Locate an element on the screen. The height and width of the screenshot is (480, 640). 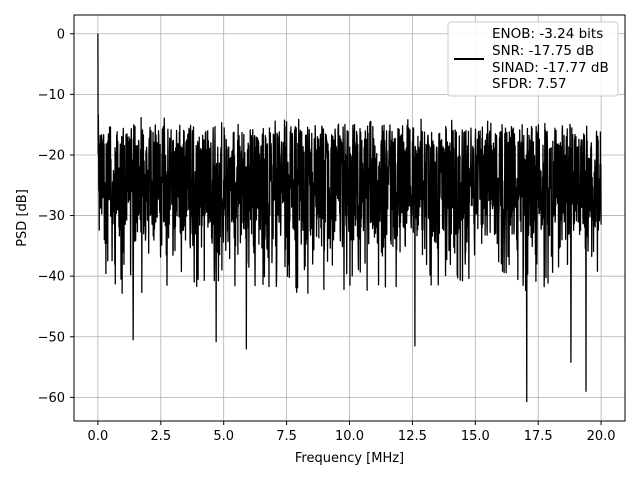
y-tick-label: −40 is located at coordinates (51, 277).